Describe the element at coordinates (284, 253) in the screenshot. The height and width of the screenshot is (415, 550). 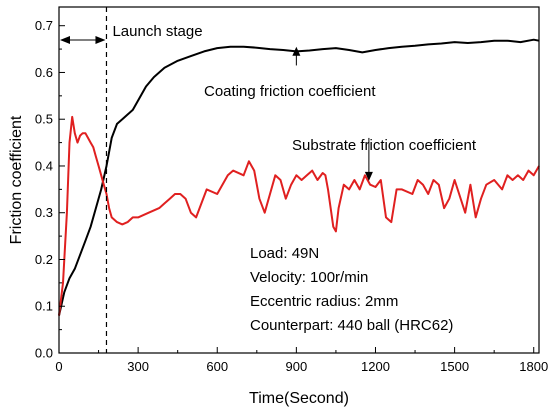
I see `condition-load: Load: 49N` at that location.